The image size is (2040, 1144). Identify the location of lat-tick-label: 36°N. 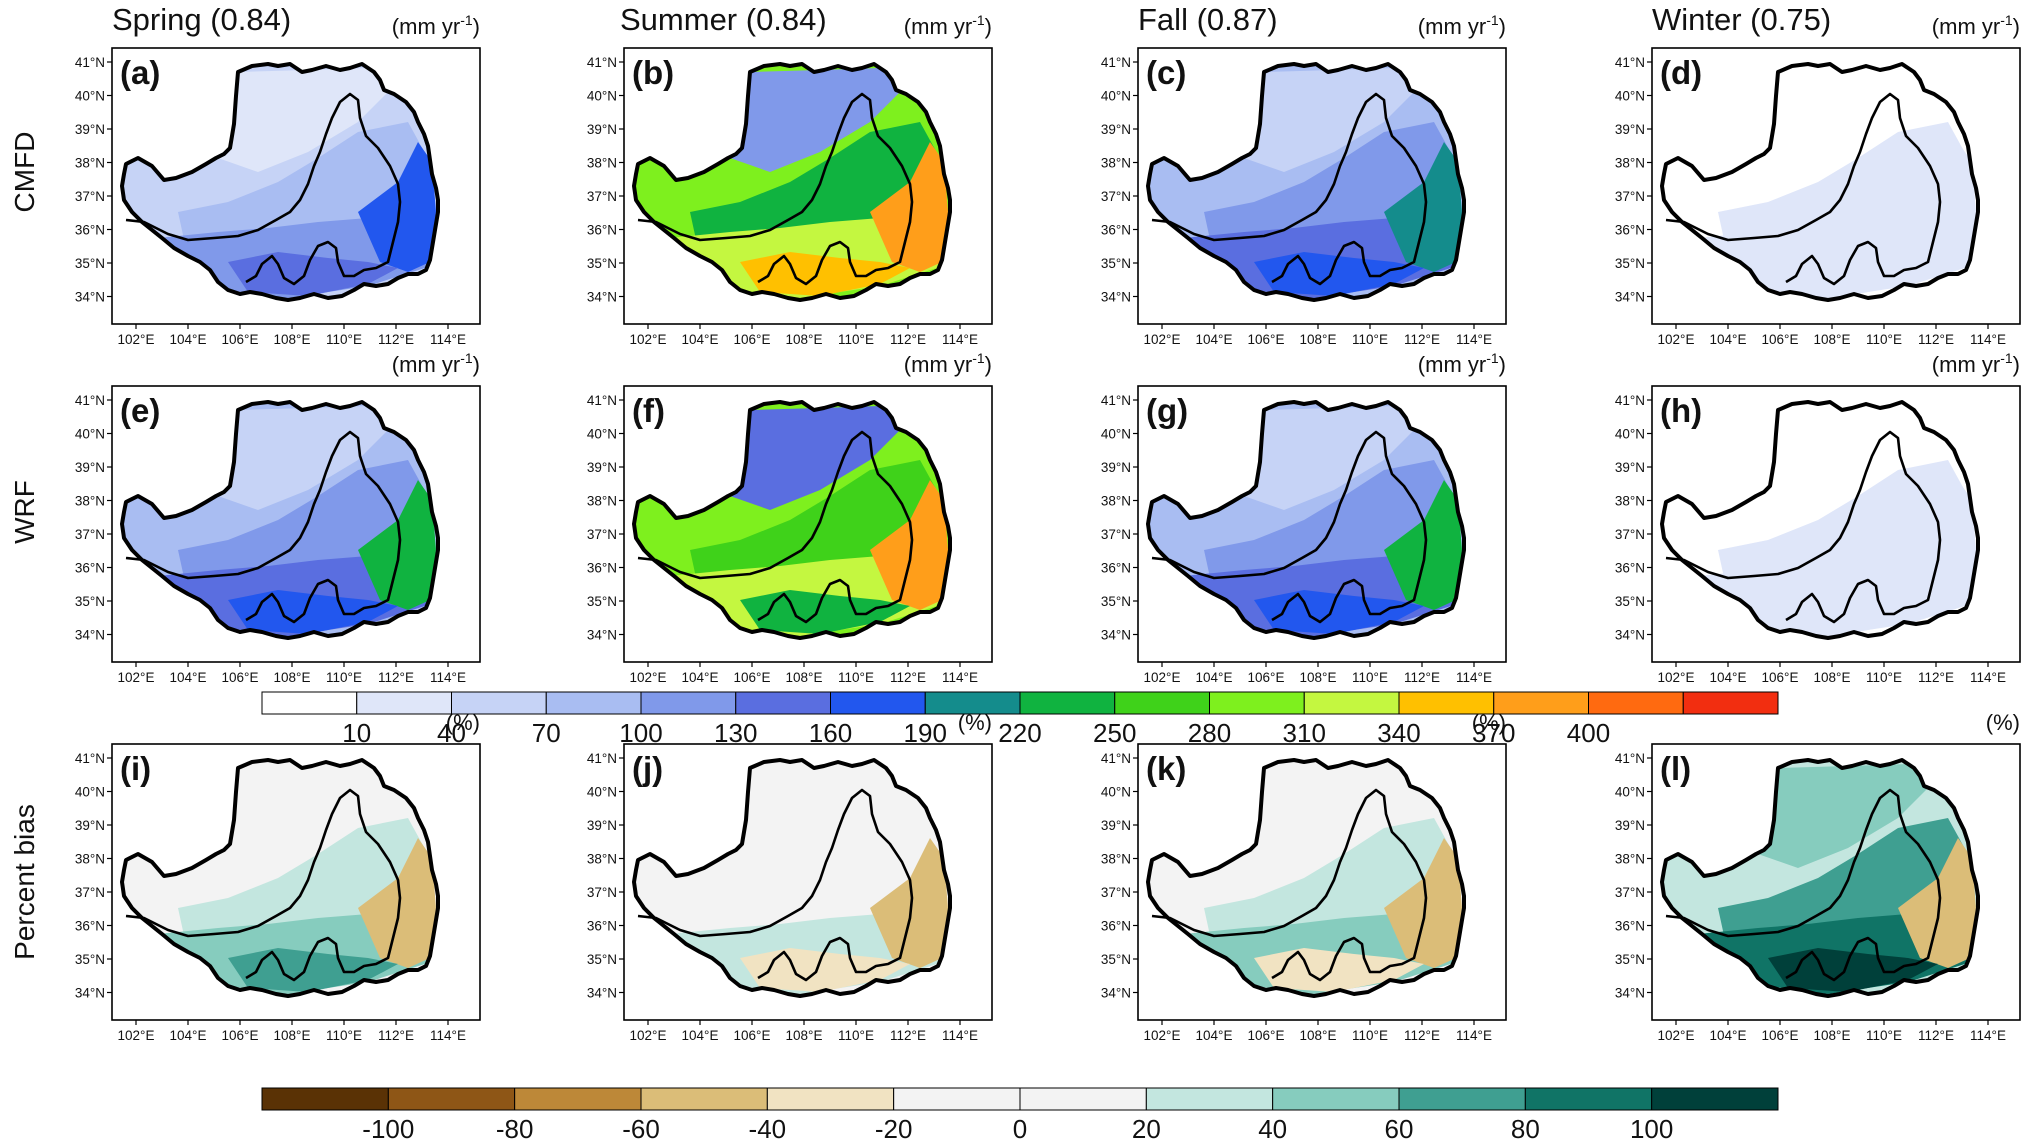
(90, 230).